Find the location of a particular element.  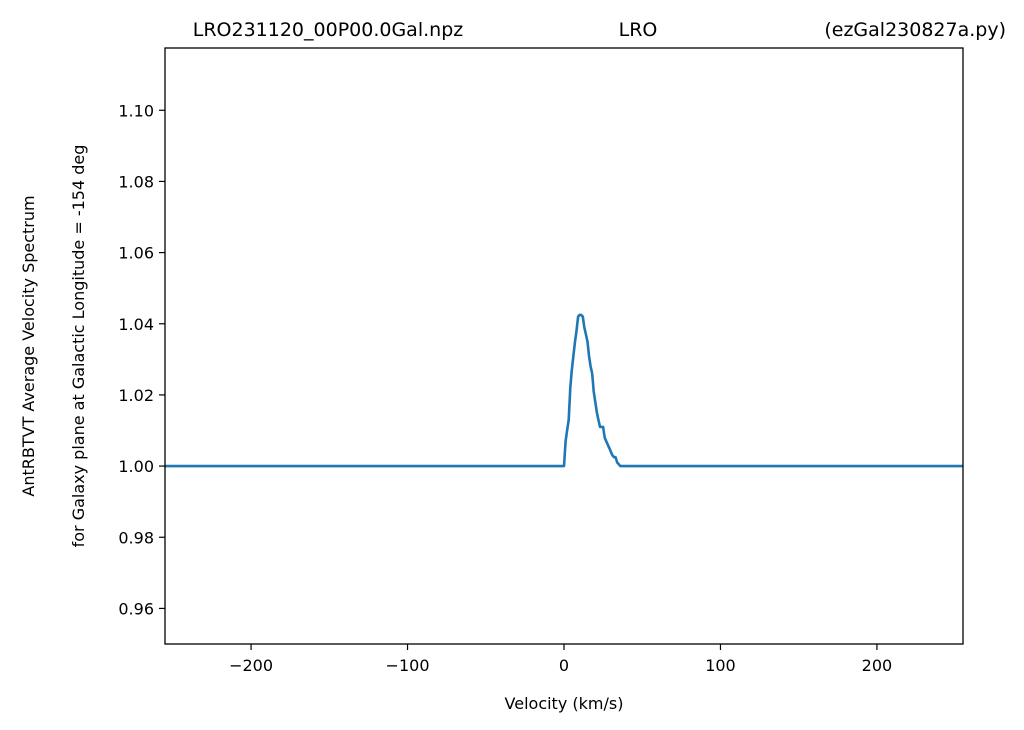

title-center: LRO is located at coordinates (638, 30).